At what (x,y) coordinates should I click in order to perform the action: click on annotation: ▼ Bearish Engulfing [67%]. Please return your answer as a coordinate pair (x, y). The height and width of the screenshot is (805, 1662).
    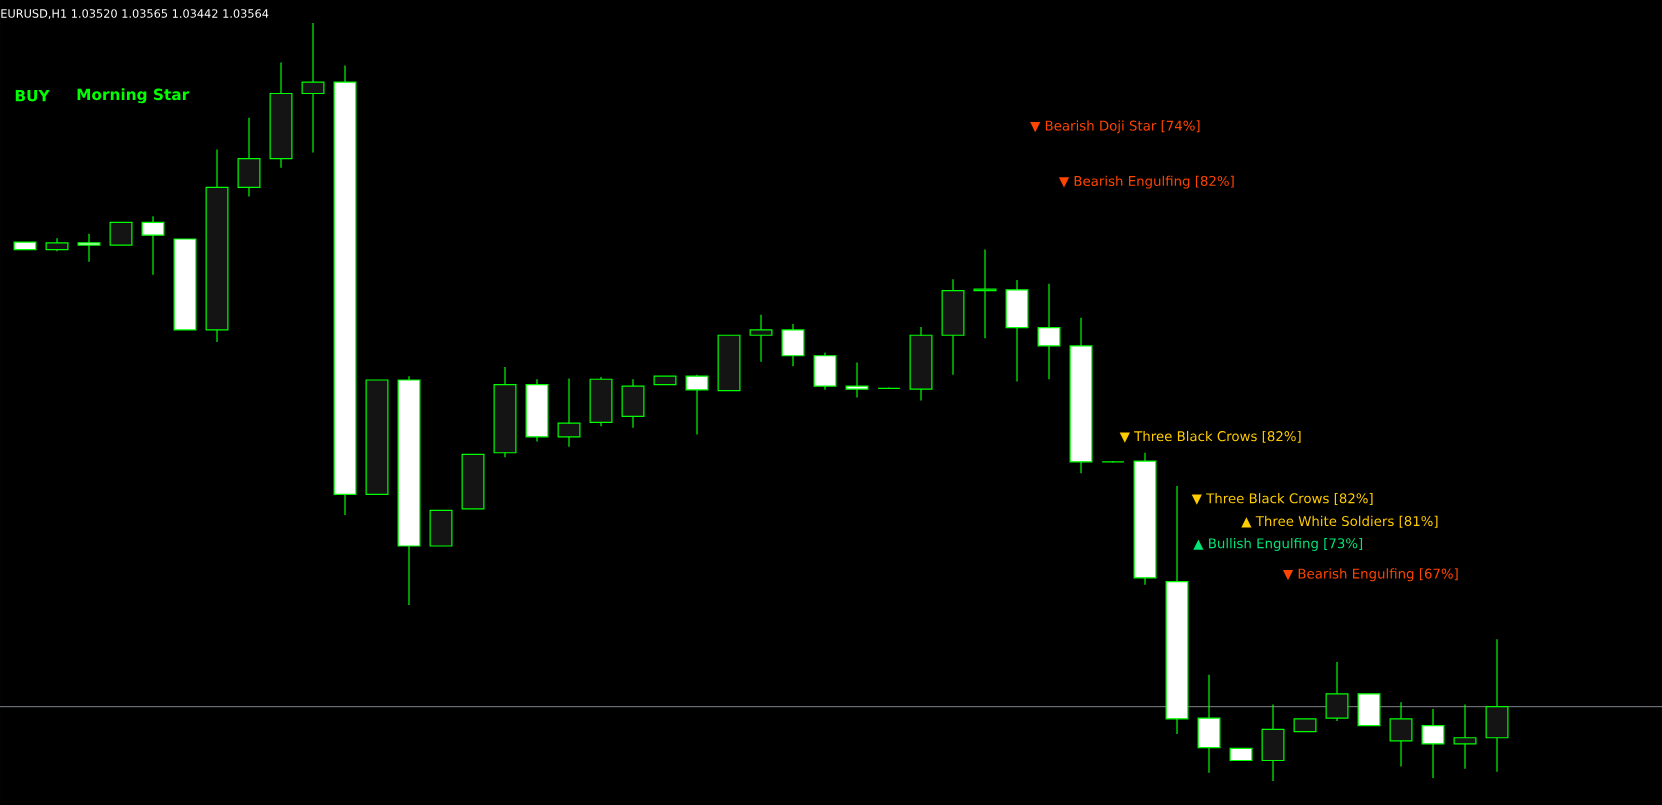
    Looking at the image, I should click on (1370, 575).